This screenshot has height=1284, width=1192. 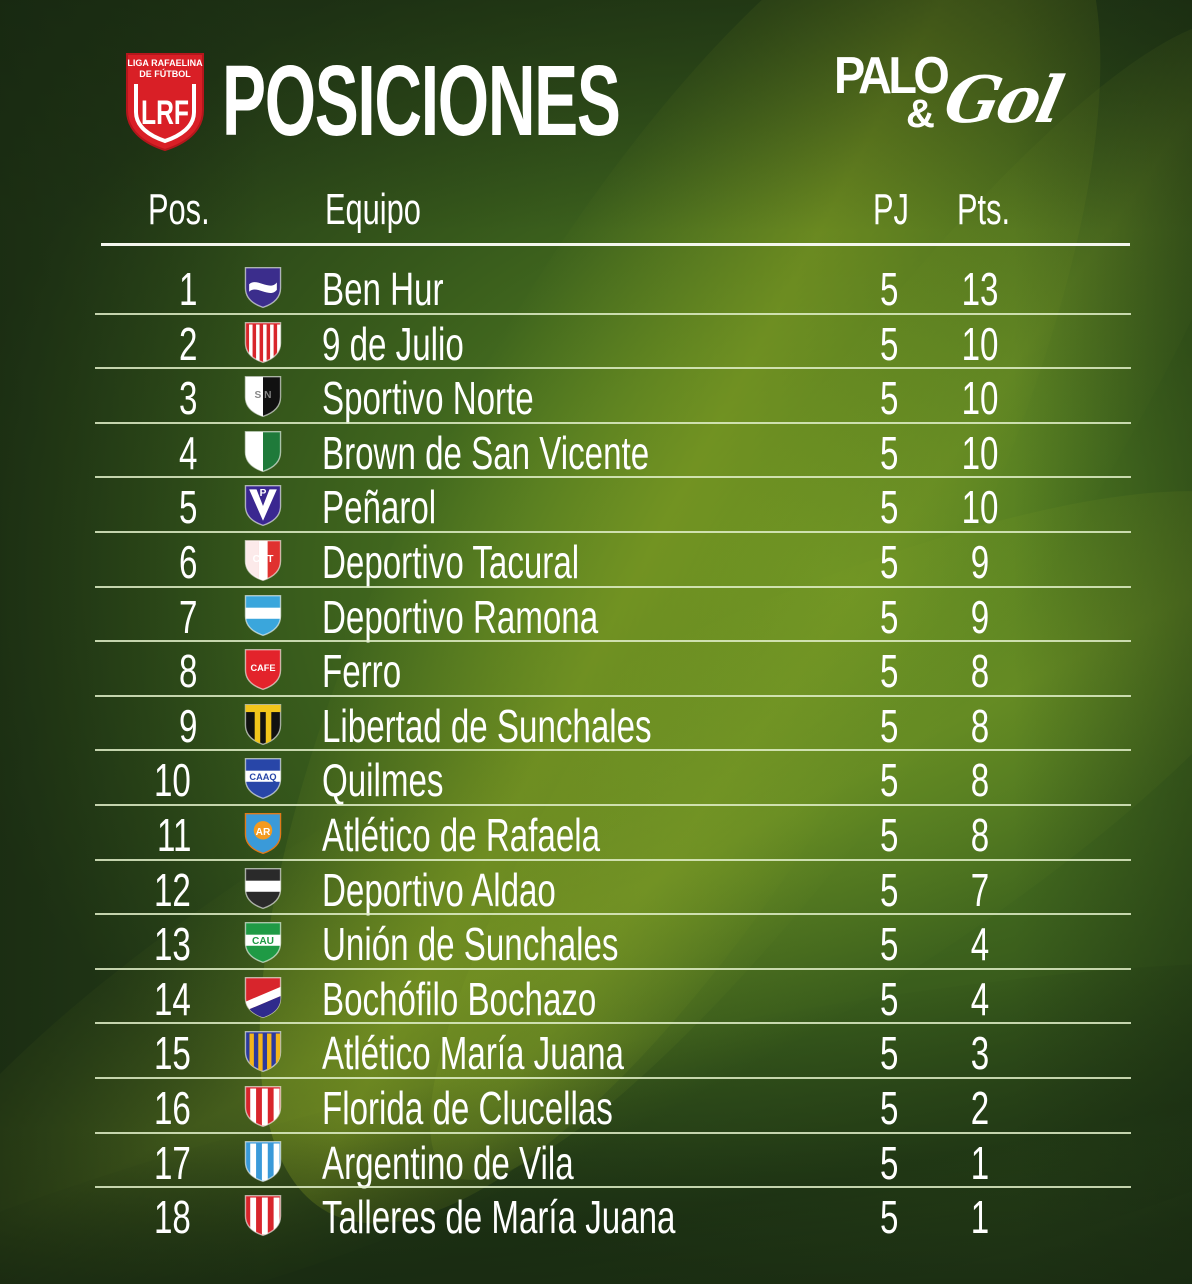 I want to click on maria-juana-crest-icon, so click(x=263, y=1052).